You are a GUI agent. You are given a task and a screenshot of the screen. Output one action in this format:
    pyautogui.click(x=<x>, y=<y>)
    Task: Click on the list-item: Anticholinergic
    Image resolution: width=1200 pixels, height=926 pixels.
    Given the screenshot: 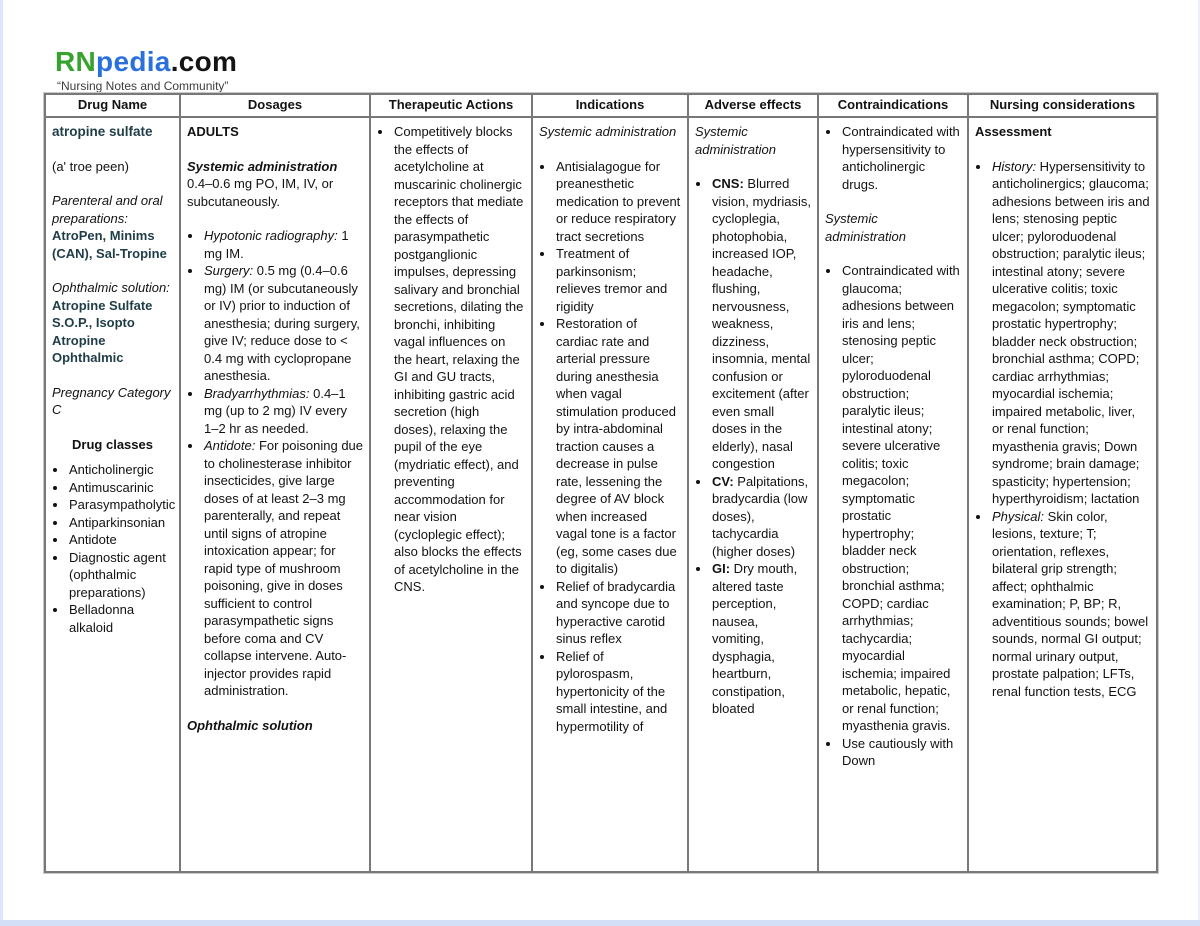 What is the action you would take?
    pyautogui.click(x=120, y=470)
    